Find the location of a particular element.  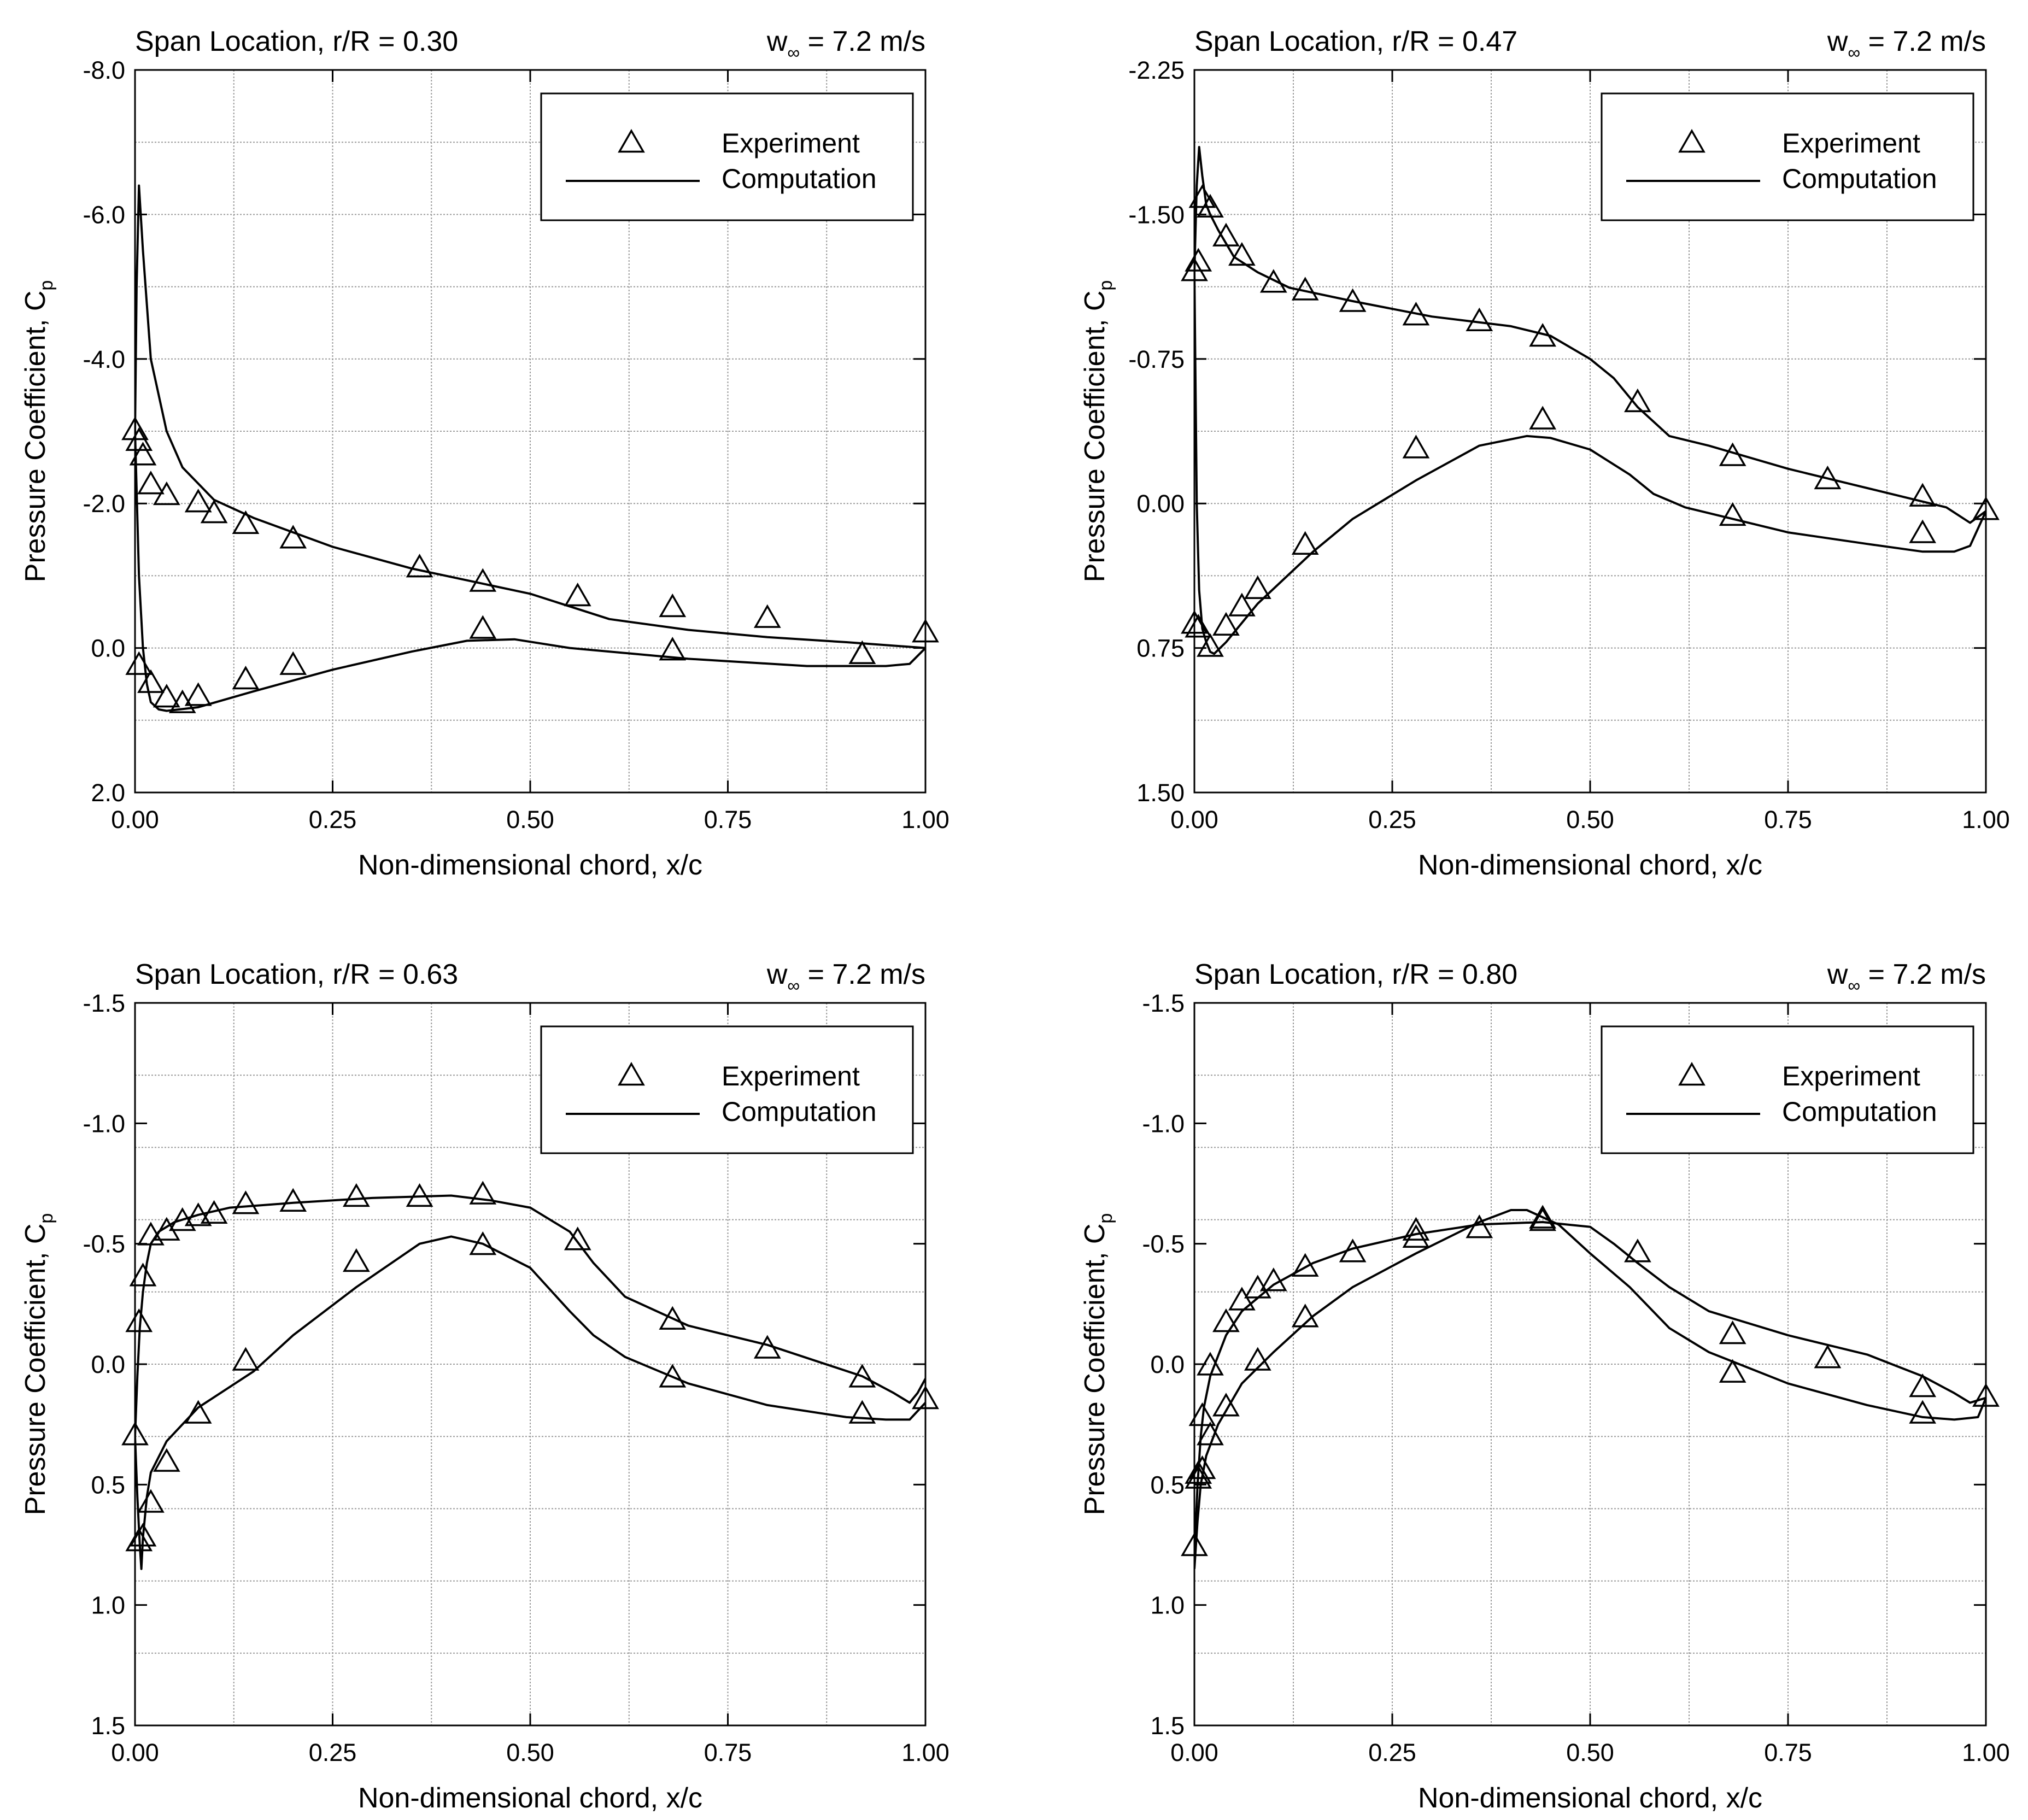

y-tick-label: 0.5 is located at coordinates (108, 1485).